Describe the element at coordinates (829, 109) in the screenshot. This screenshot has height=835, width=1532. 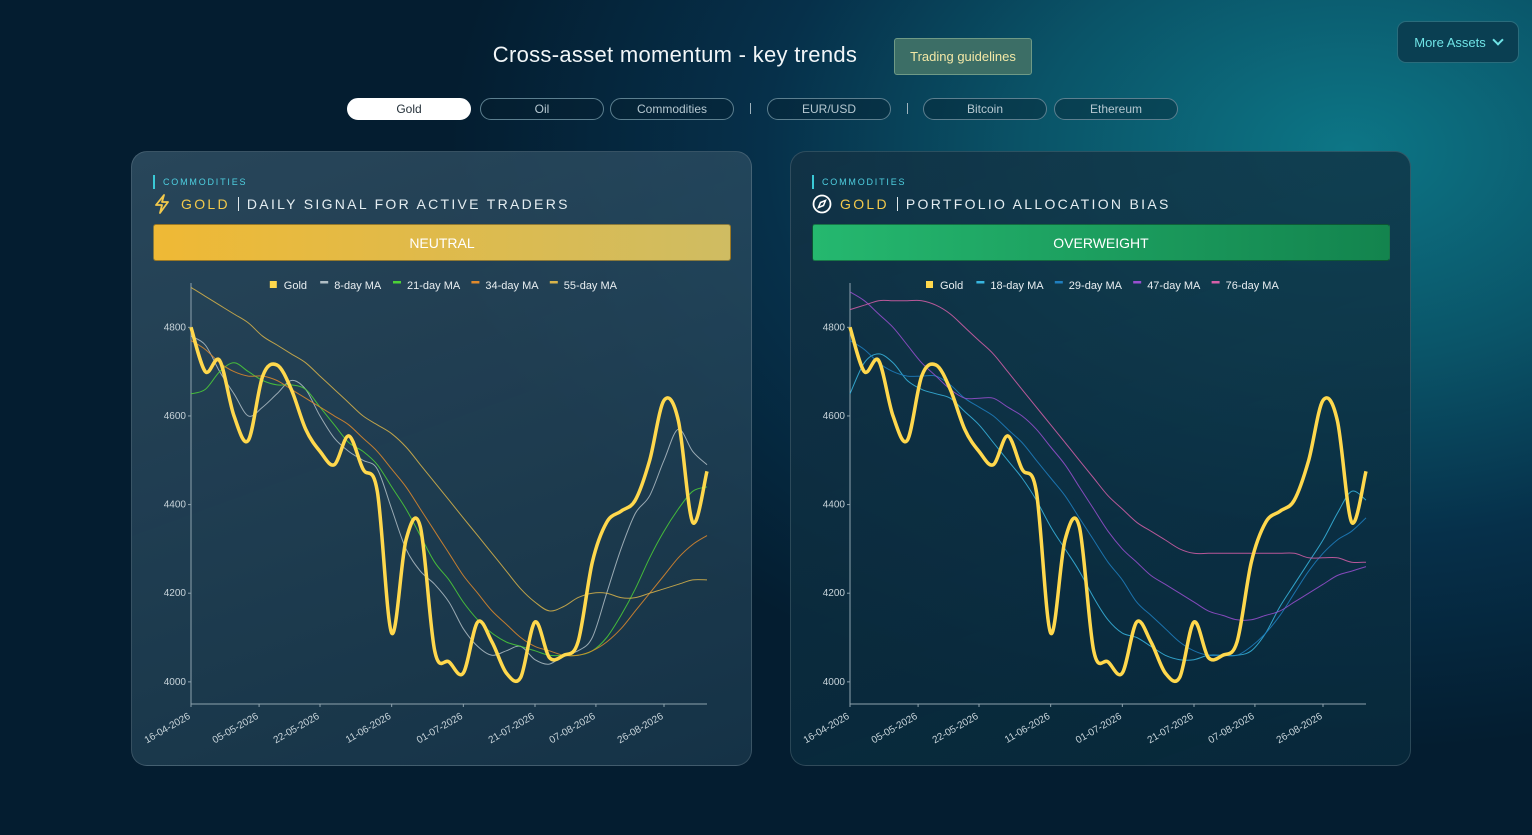
I see `tab: EUR/USD` at that location.